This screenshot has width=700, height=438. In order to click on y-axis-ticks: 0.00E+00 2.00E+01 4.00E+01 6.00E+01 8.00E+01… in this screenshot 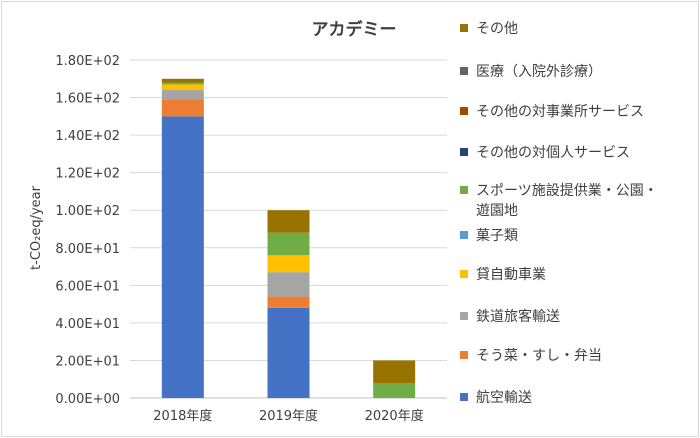, I will do `click(87, 230)`.